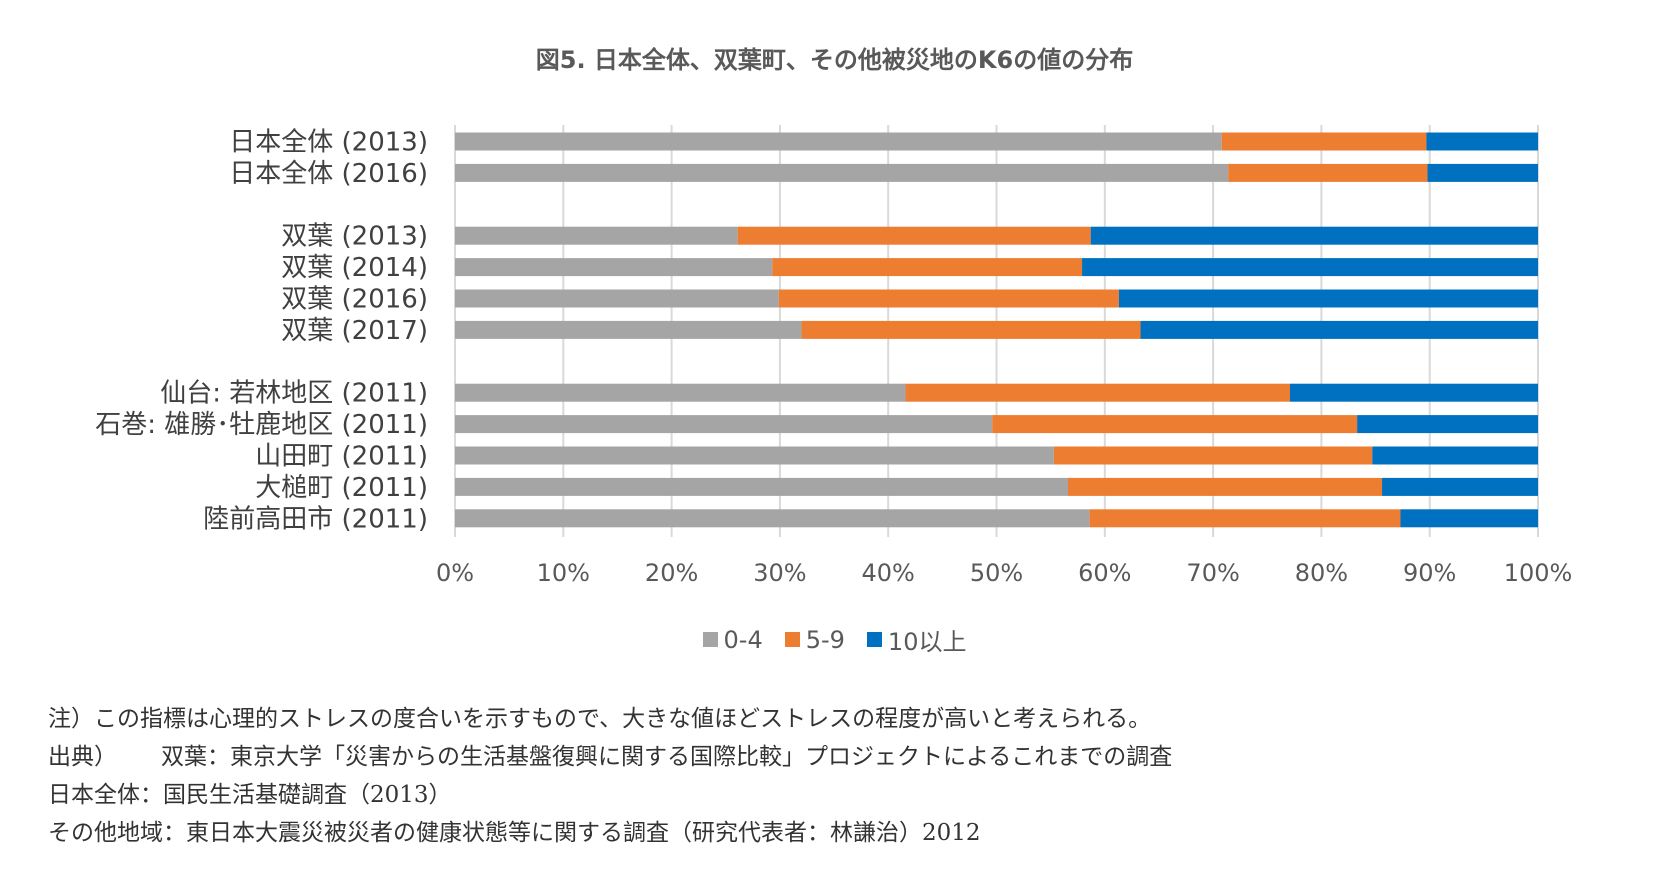 The height and width of the screenshot is (885, 1669). I want to click on x-tick-label: 20%, so click(671, 573).